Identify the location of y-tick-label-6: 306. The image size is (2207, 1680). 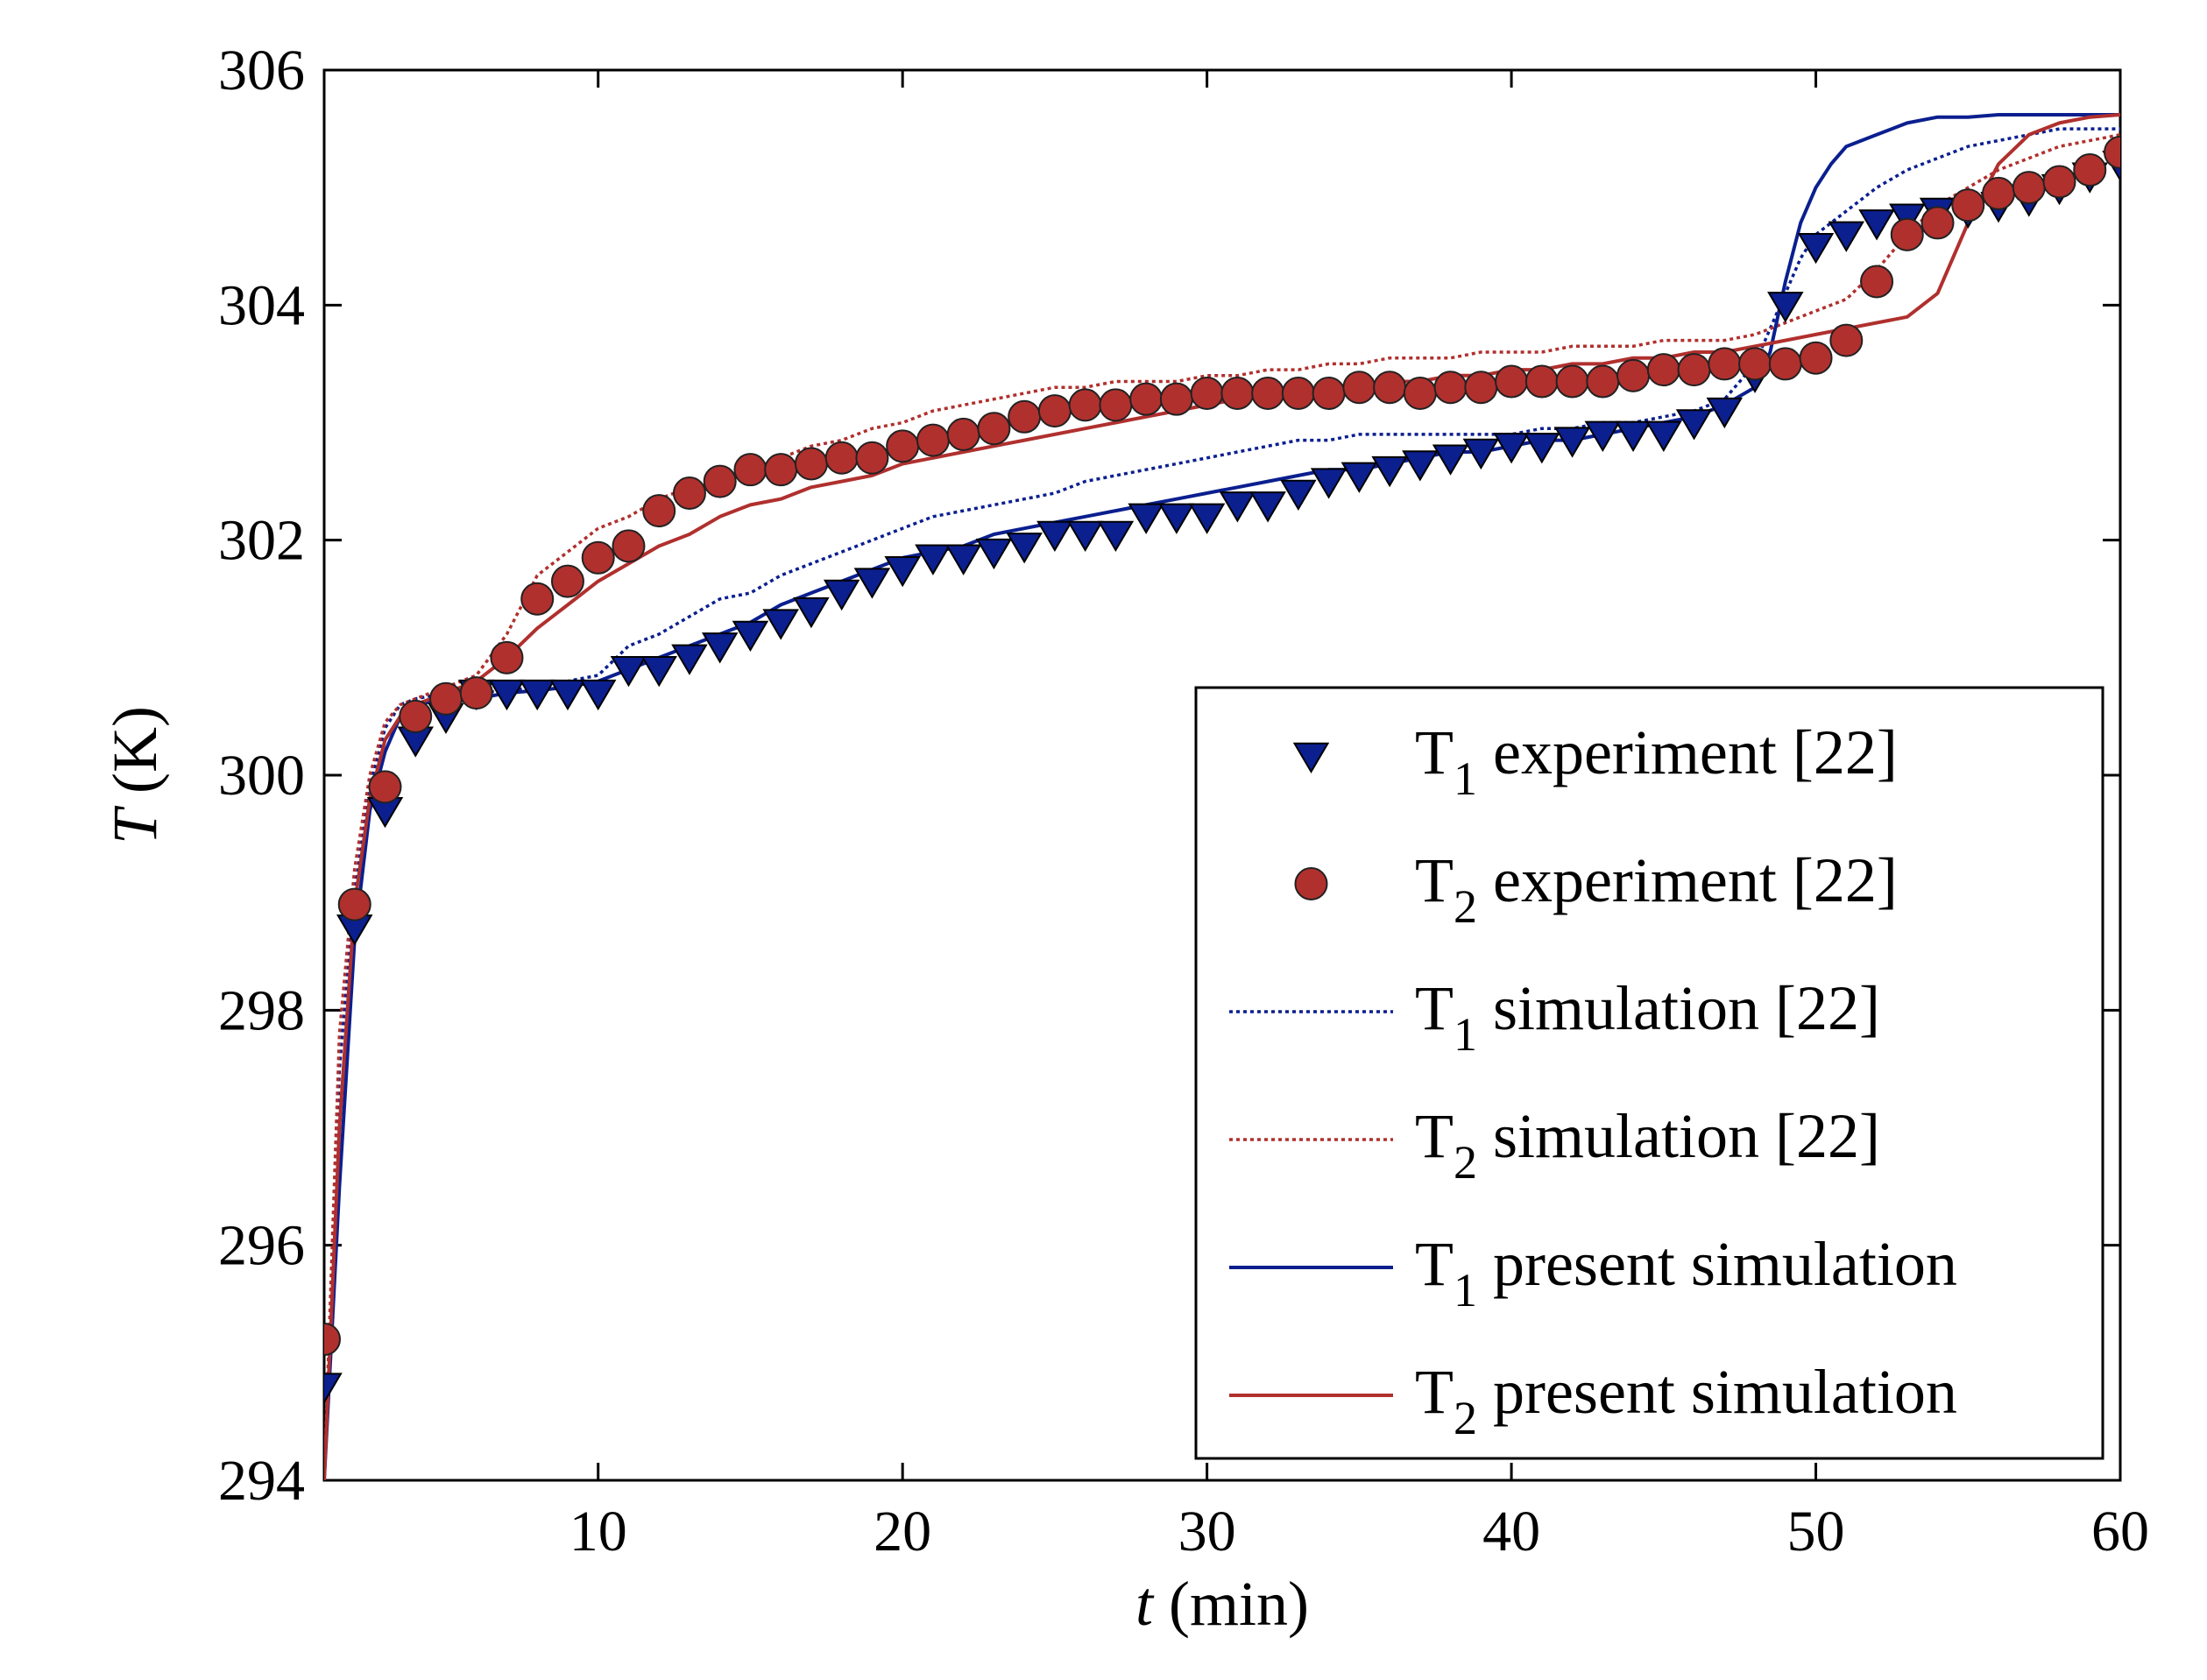
(261, 70).